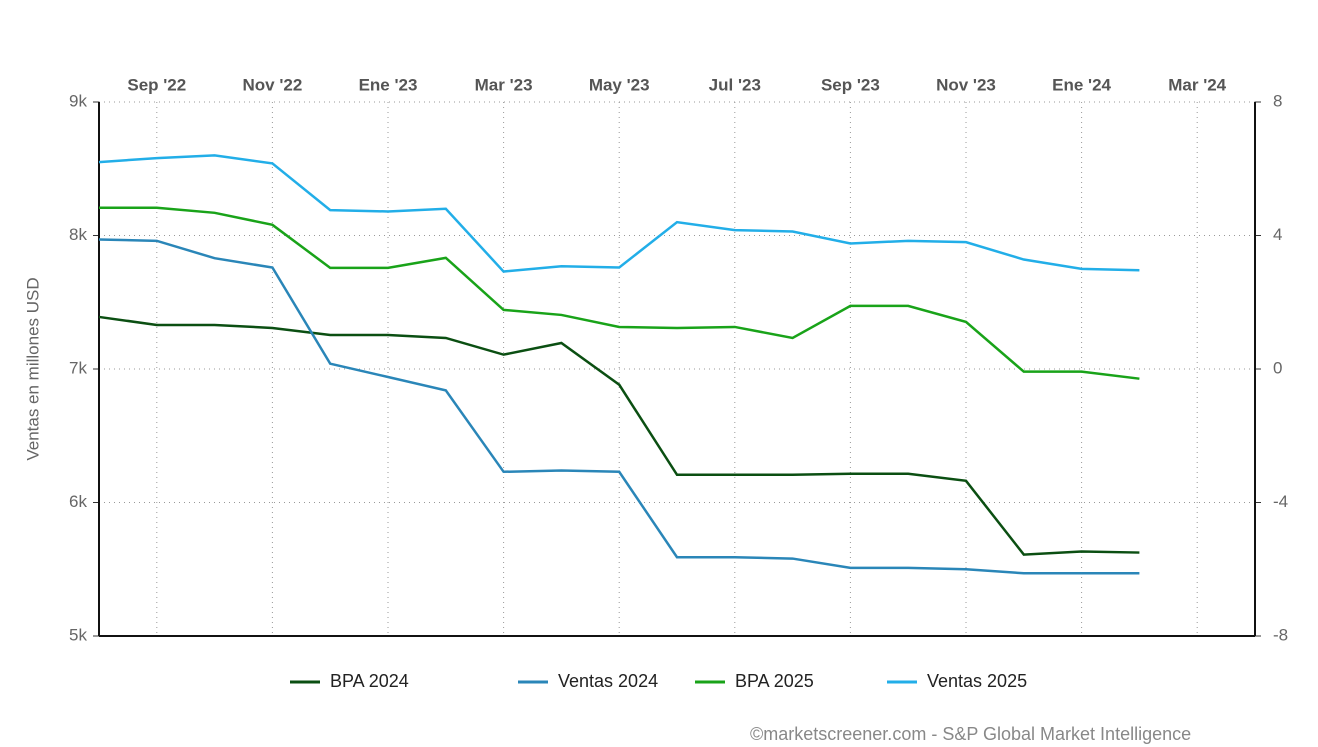 Image resolution: width=1318 pixels, height=747 pixels. What do you see at coordinates (850, 84) in the screenshot?
I see `x-tick-label: Sep '23` at bounding box center [850, 84].